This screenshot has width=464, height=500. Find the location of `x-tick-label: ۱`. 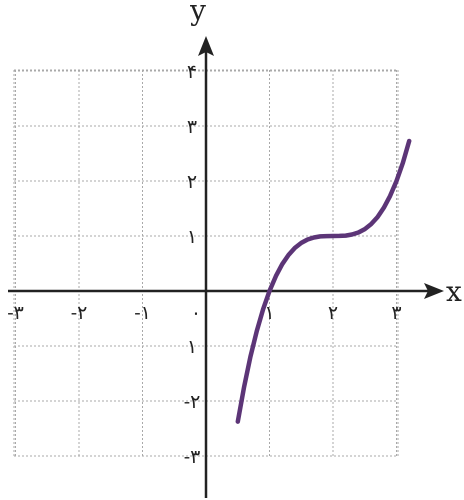

x-tick-label: ۱ is located at coordinates (269, 313).